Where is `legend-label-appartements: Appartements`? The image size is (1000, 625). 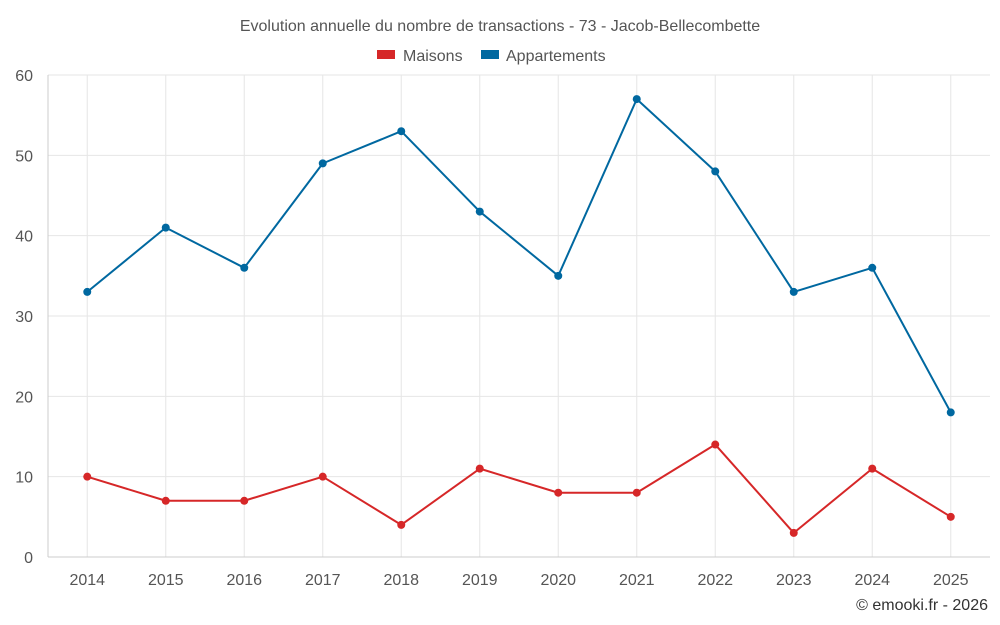 legend-label-appartements: Appartements is located at coordinates (556, 56).